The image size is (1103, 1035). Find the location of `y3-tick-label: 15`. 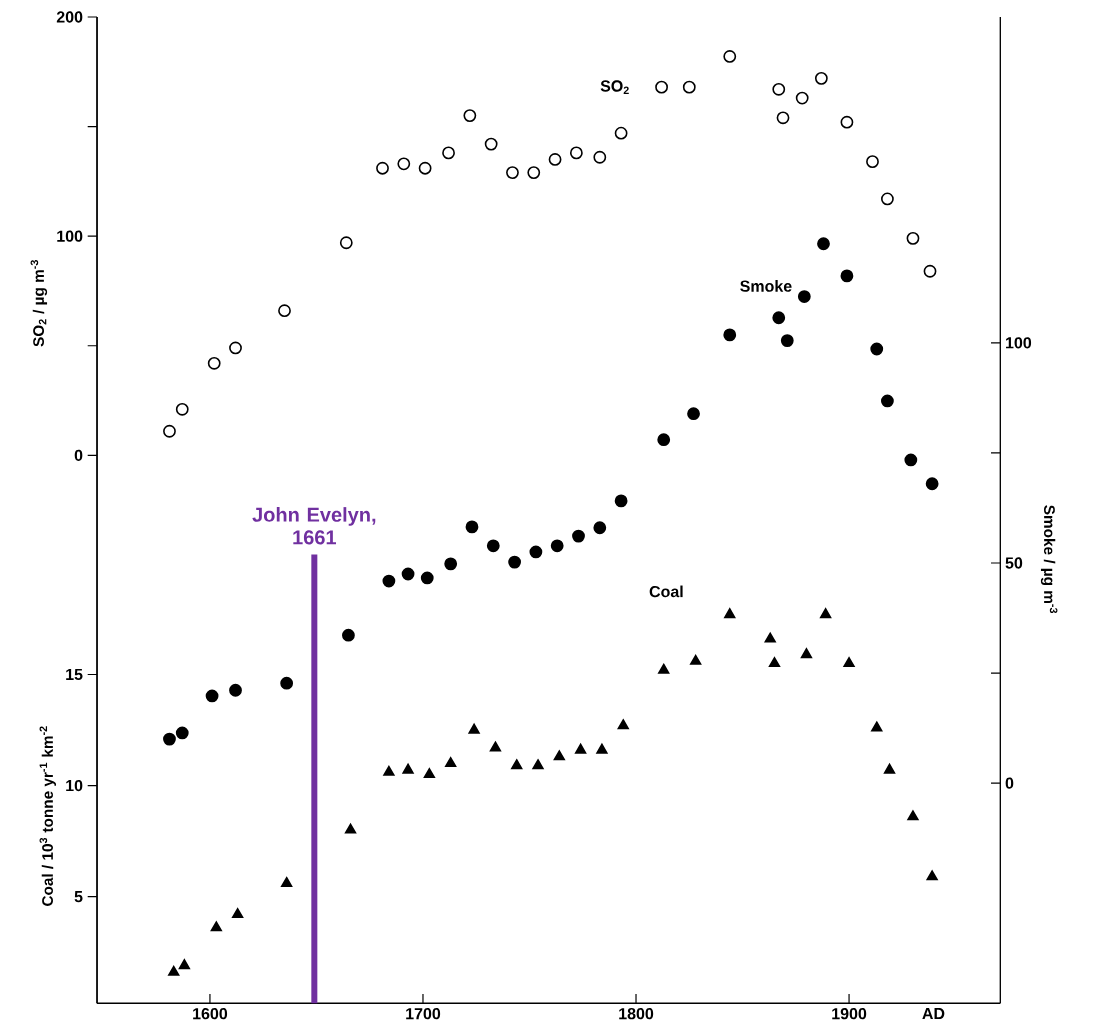

y3-tick-label: 15 is located at coordinates (74, 674).